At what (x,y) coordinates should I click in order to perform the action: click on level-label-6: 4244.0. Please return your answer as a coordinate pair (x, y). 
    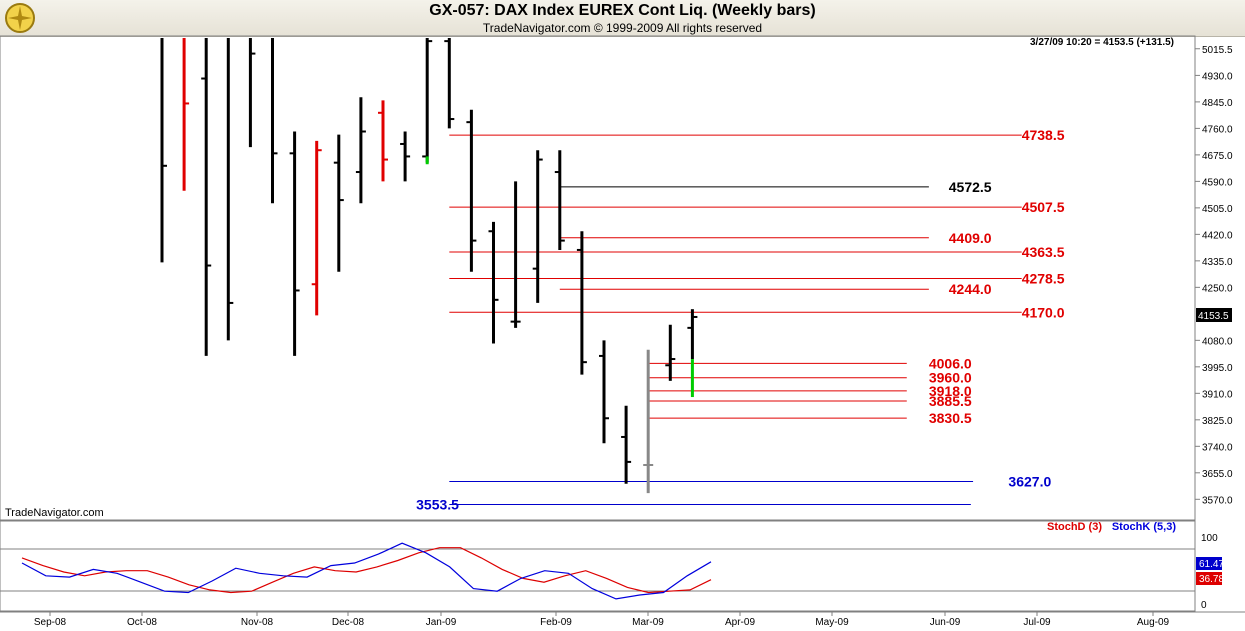
    Looking at the image, I should click on (970, 289).